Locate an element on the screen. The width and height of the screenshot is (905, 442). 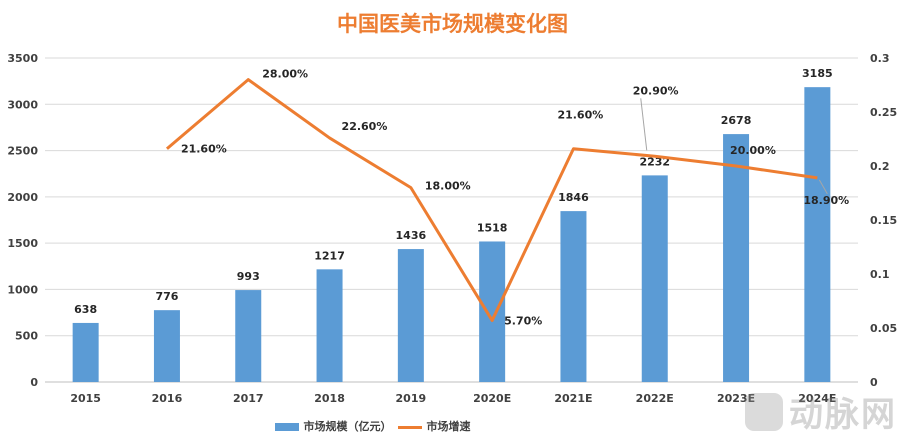
line-data-label: 20.00% is located at coordinates (753, 150).